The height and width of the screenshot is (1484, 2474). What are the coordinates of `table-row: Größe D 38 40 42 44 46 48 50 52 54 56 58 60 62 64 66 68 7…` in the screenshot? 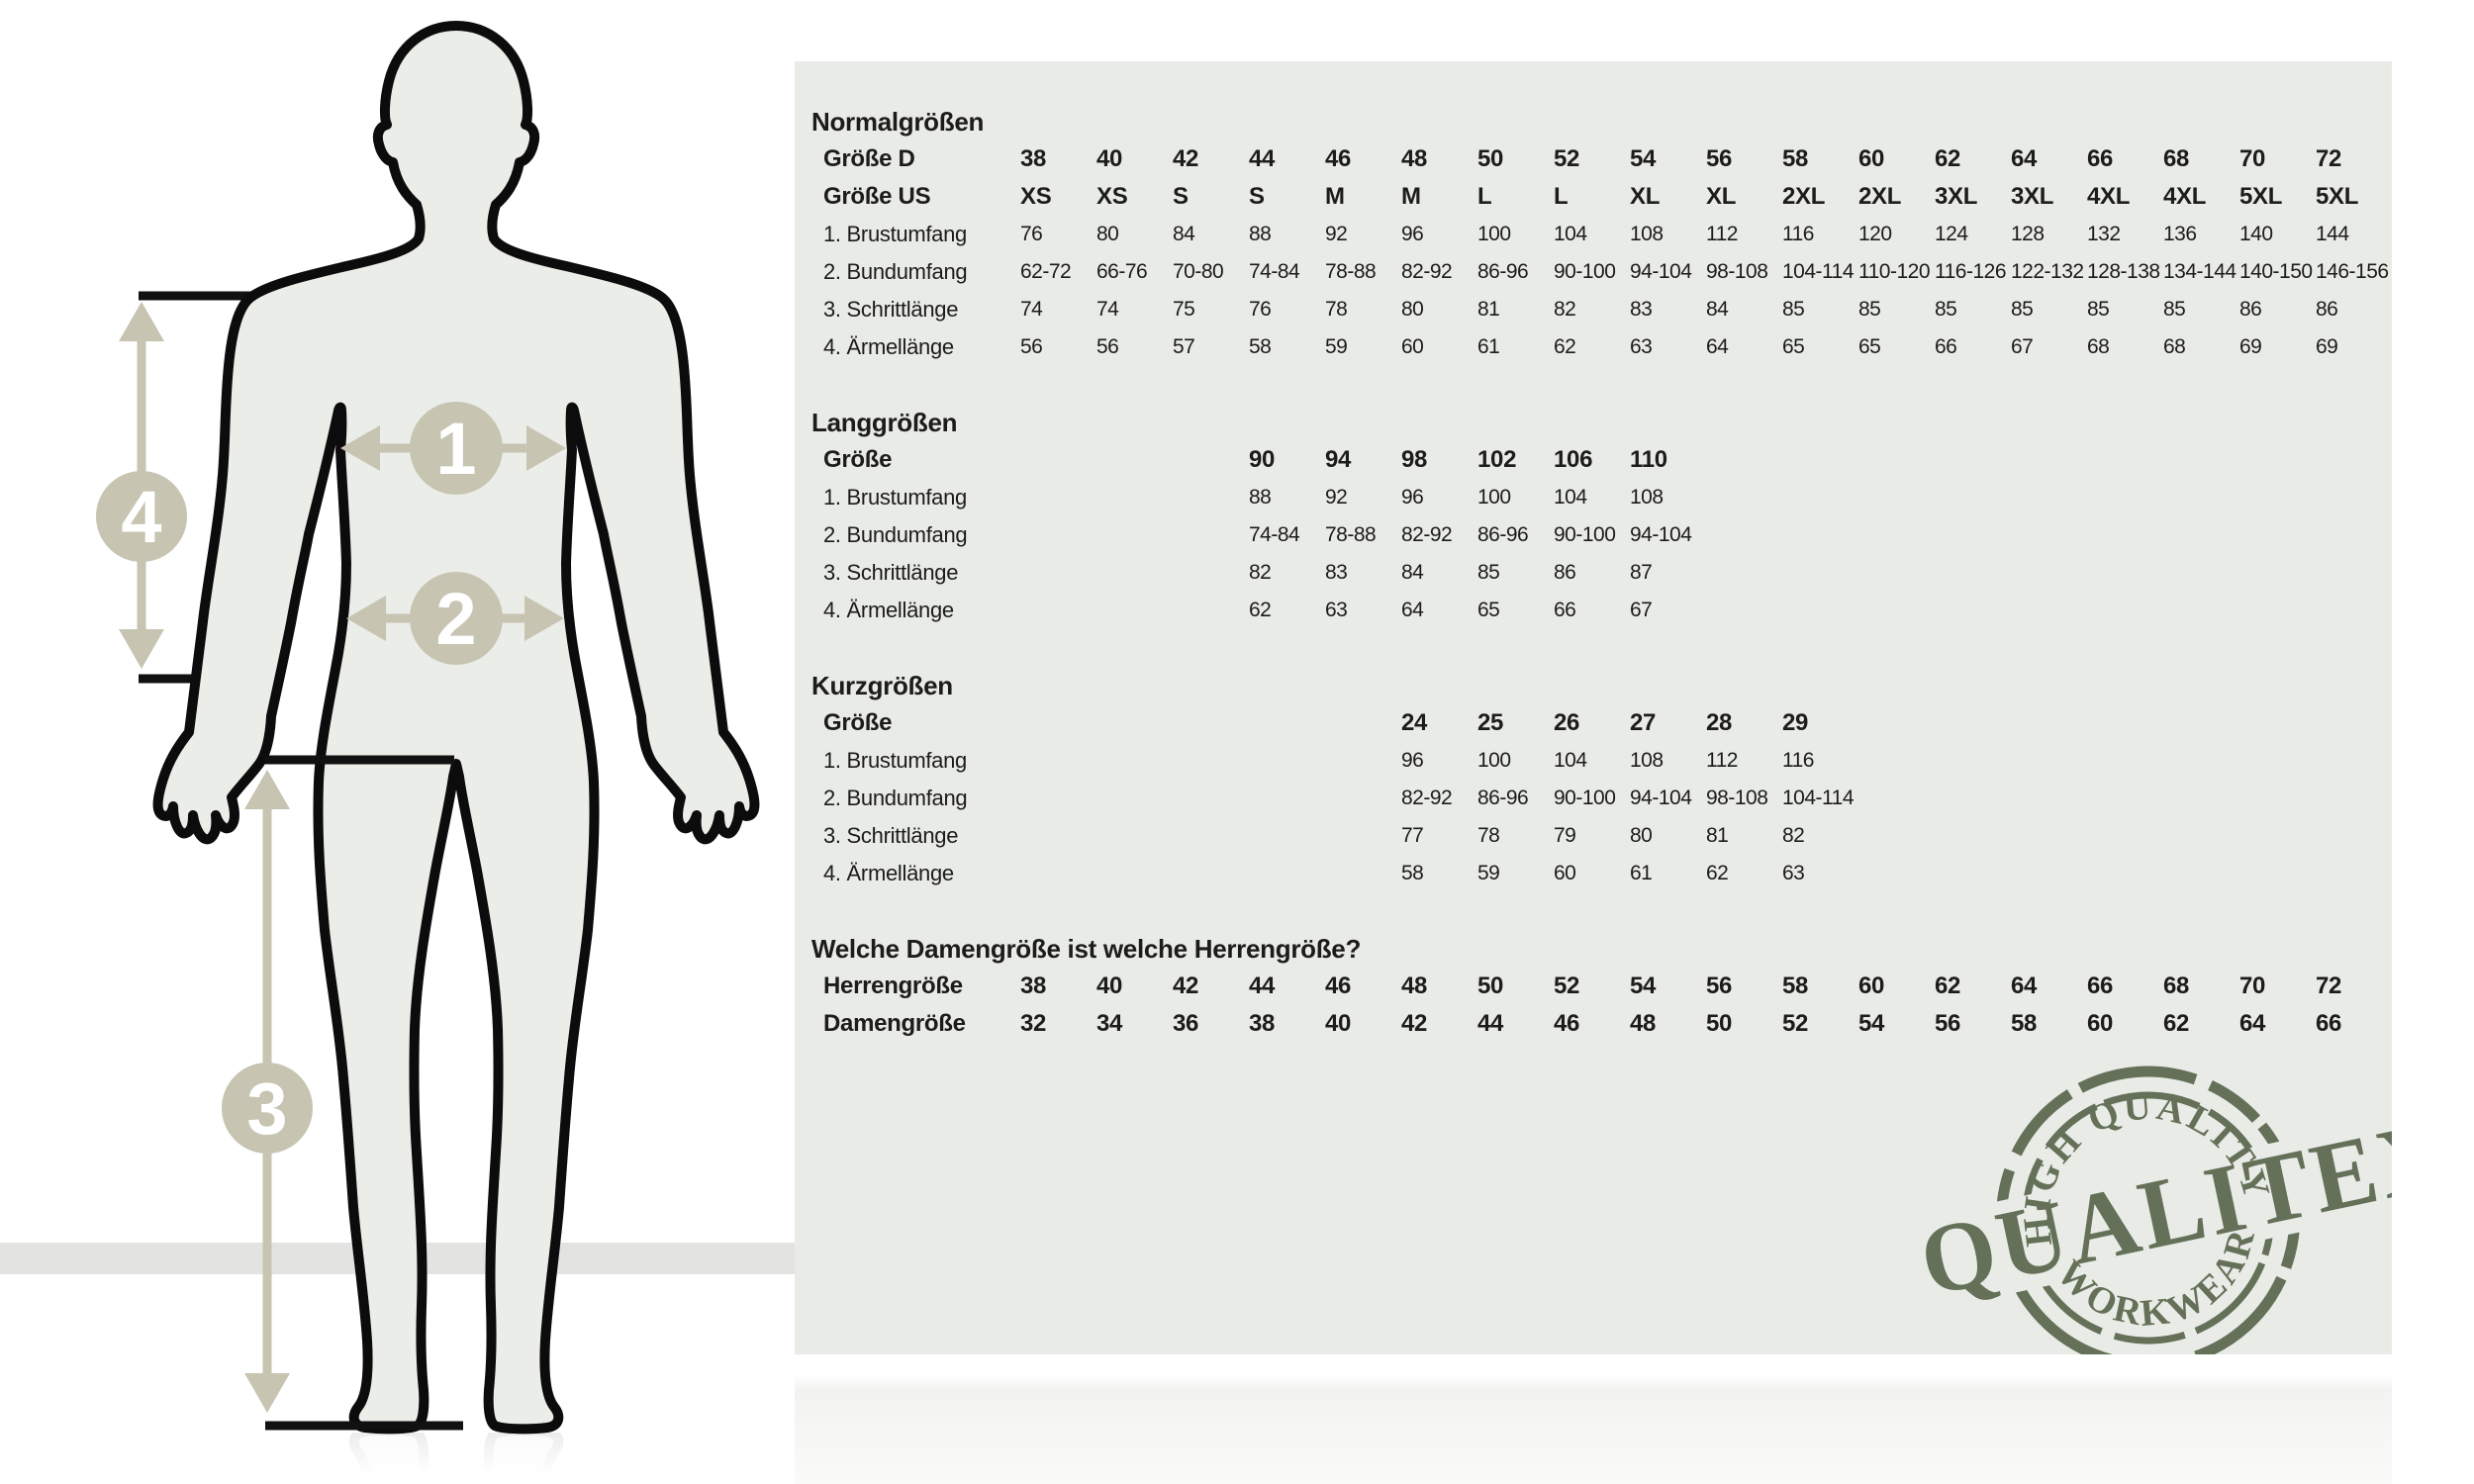 It's located at (1602, 159).